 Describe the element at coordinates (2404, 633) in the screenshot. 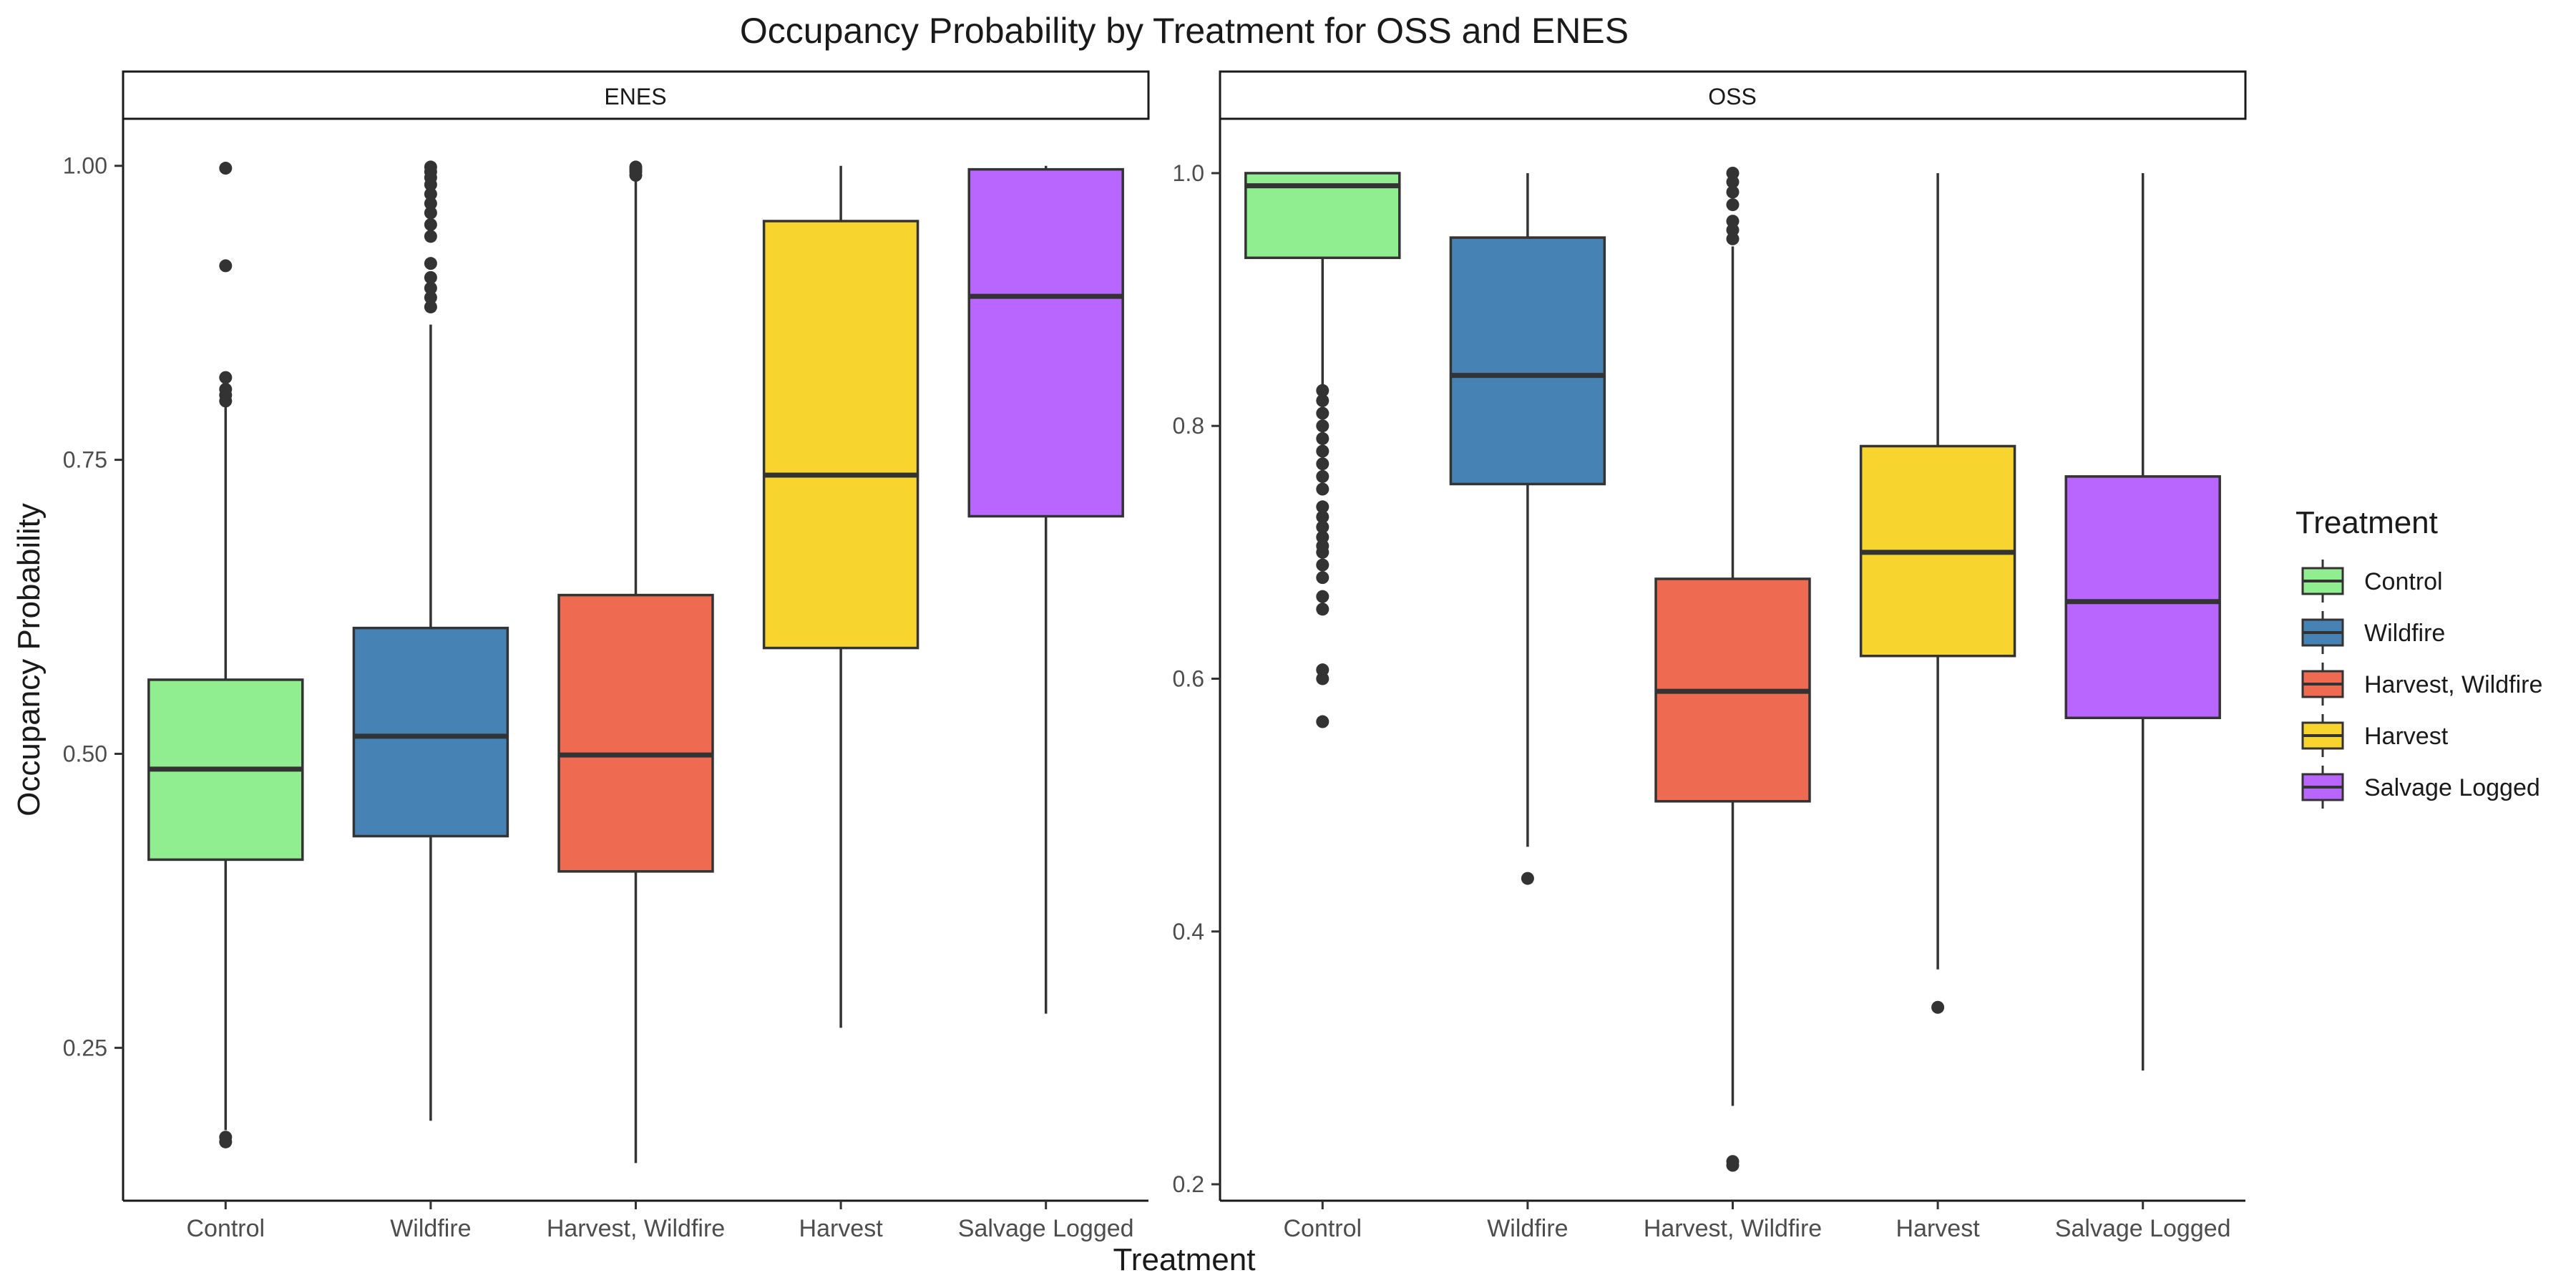

I see `legend-label: Wildfire` at that location.